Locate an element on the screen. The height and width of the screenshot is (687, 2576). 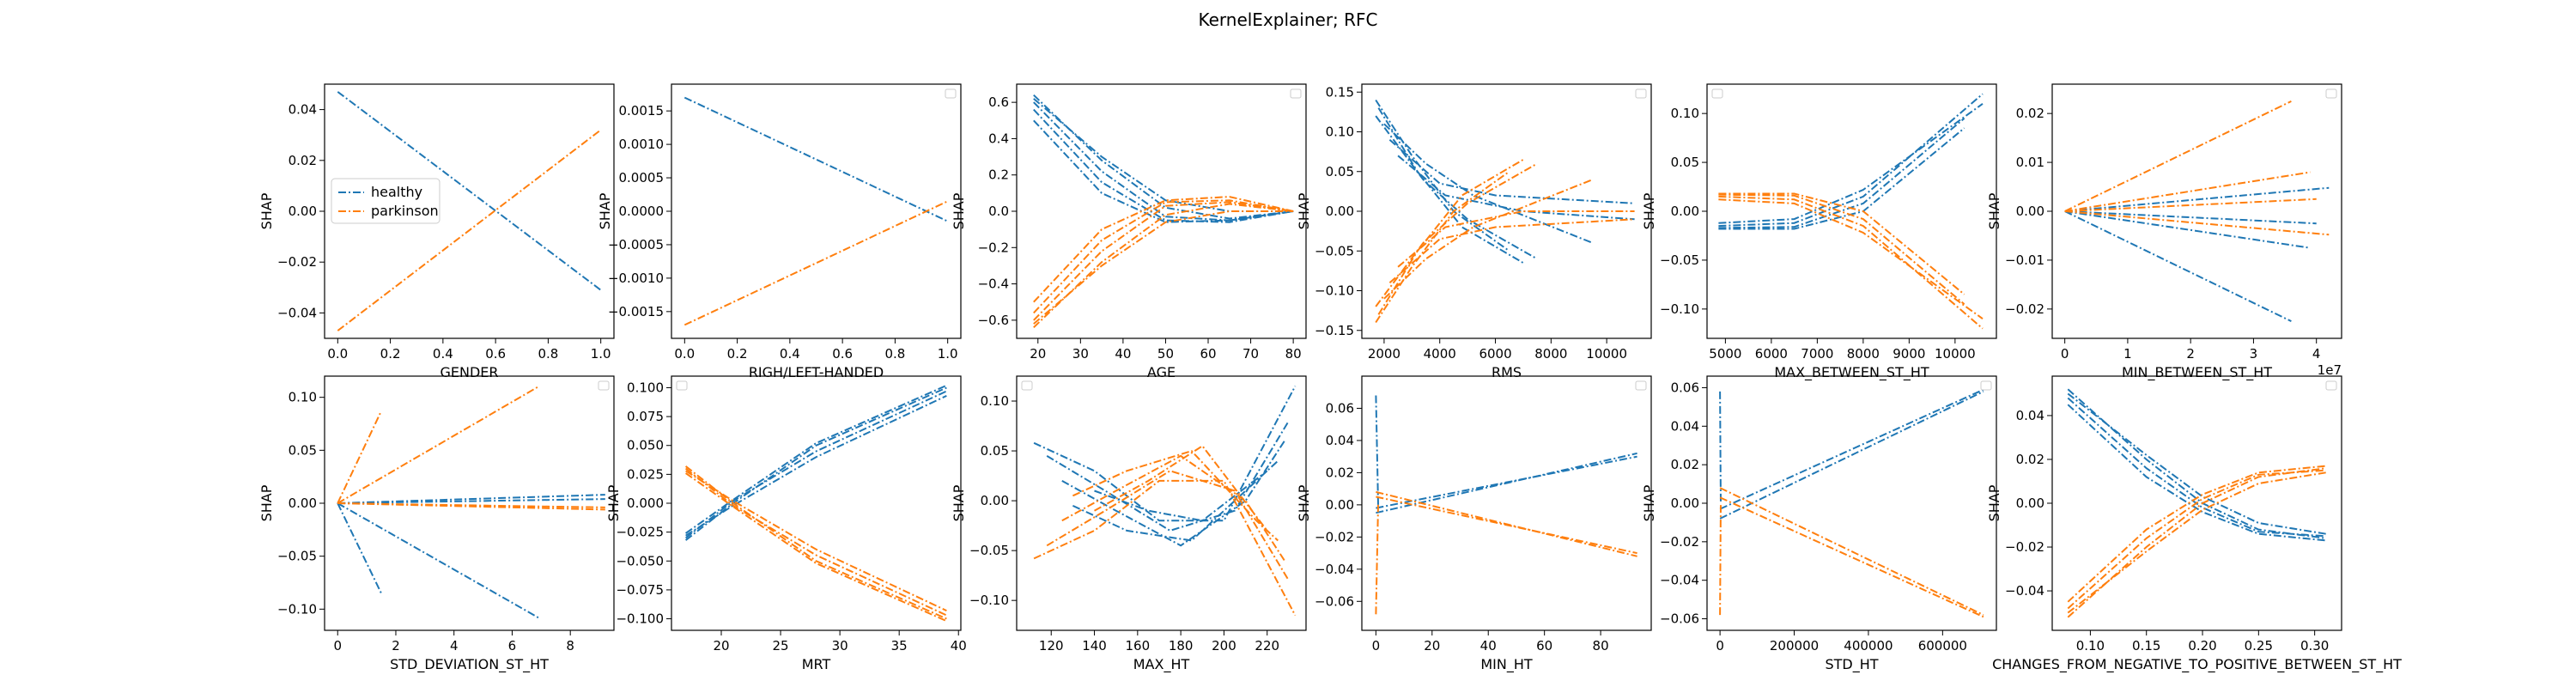
y-tick-label: −0.0010 is located at coordinates (636, 278).